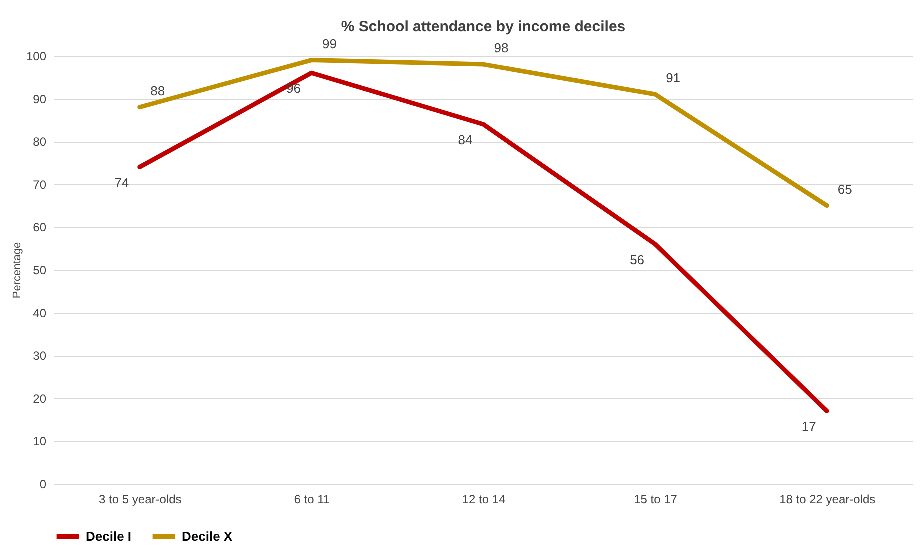 The image size is (923, 557). I want to click on y-tick-label: 80, so click(40, 142).